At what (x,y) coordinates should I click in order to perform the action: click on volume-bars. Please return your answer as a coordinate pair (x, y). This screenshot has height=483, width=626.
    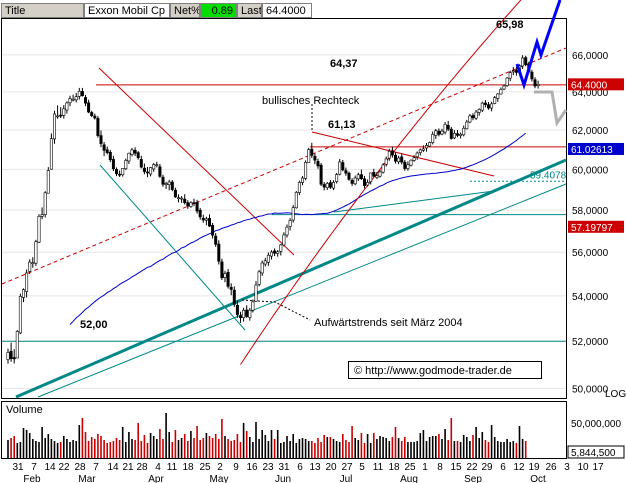
    Looking at the image, I should click on (267, 435).